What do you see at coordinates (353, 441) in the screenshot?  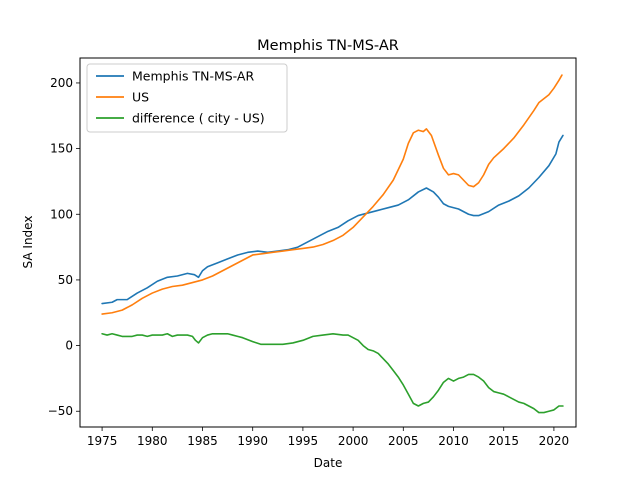 I see `x-tick-label: 2000` at bounding box center [353, 441].